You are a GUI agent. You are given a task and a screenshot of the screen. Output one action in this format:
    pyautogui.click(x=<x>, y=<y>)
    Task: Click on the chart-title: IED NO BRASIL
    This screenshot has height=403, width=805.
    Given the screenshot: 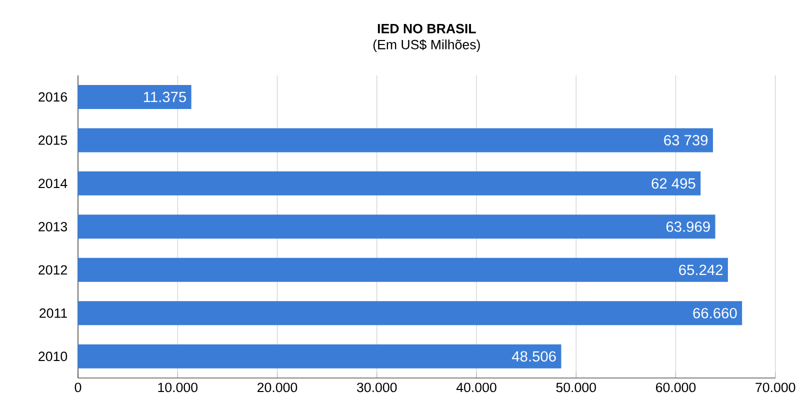 What is the action you would take?
    pyautogui.click(x=427, y=29)
    